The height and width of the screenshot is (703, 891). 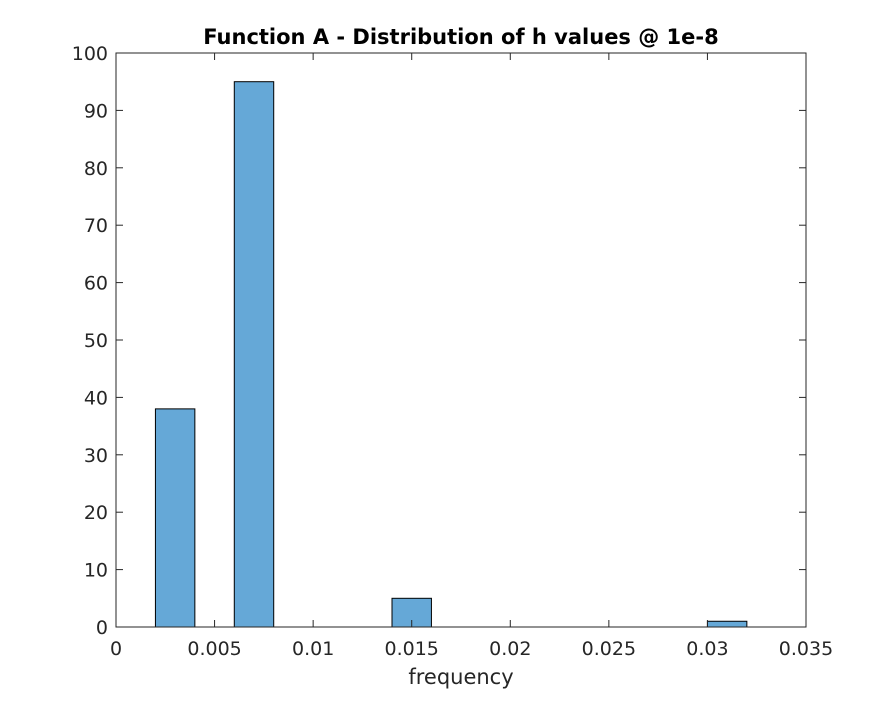 I want to click on x-tick-label-1: 0.005, so click(x=214, y=649).